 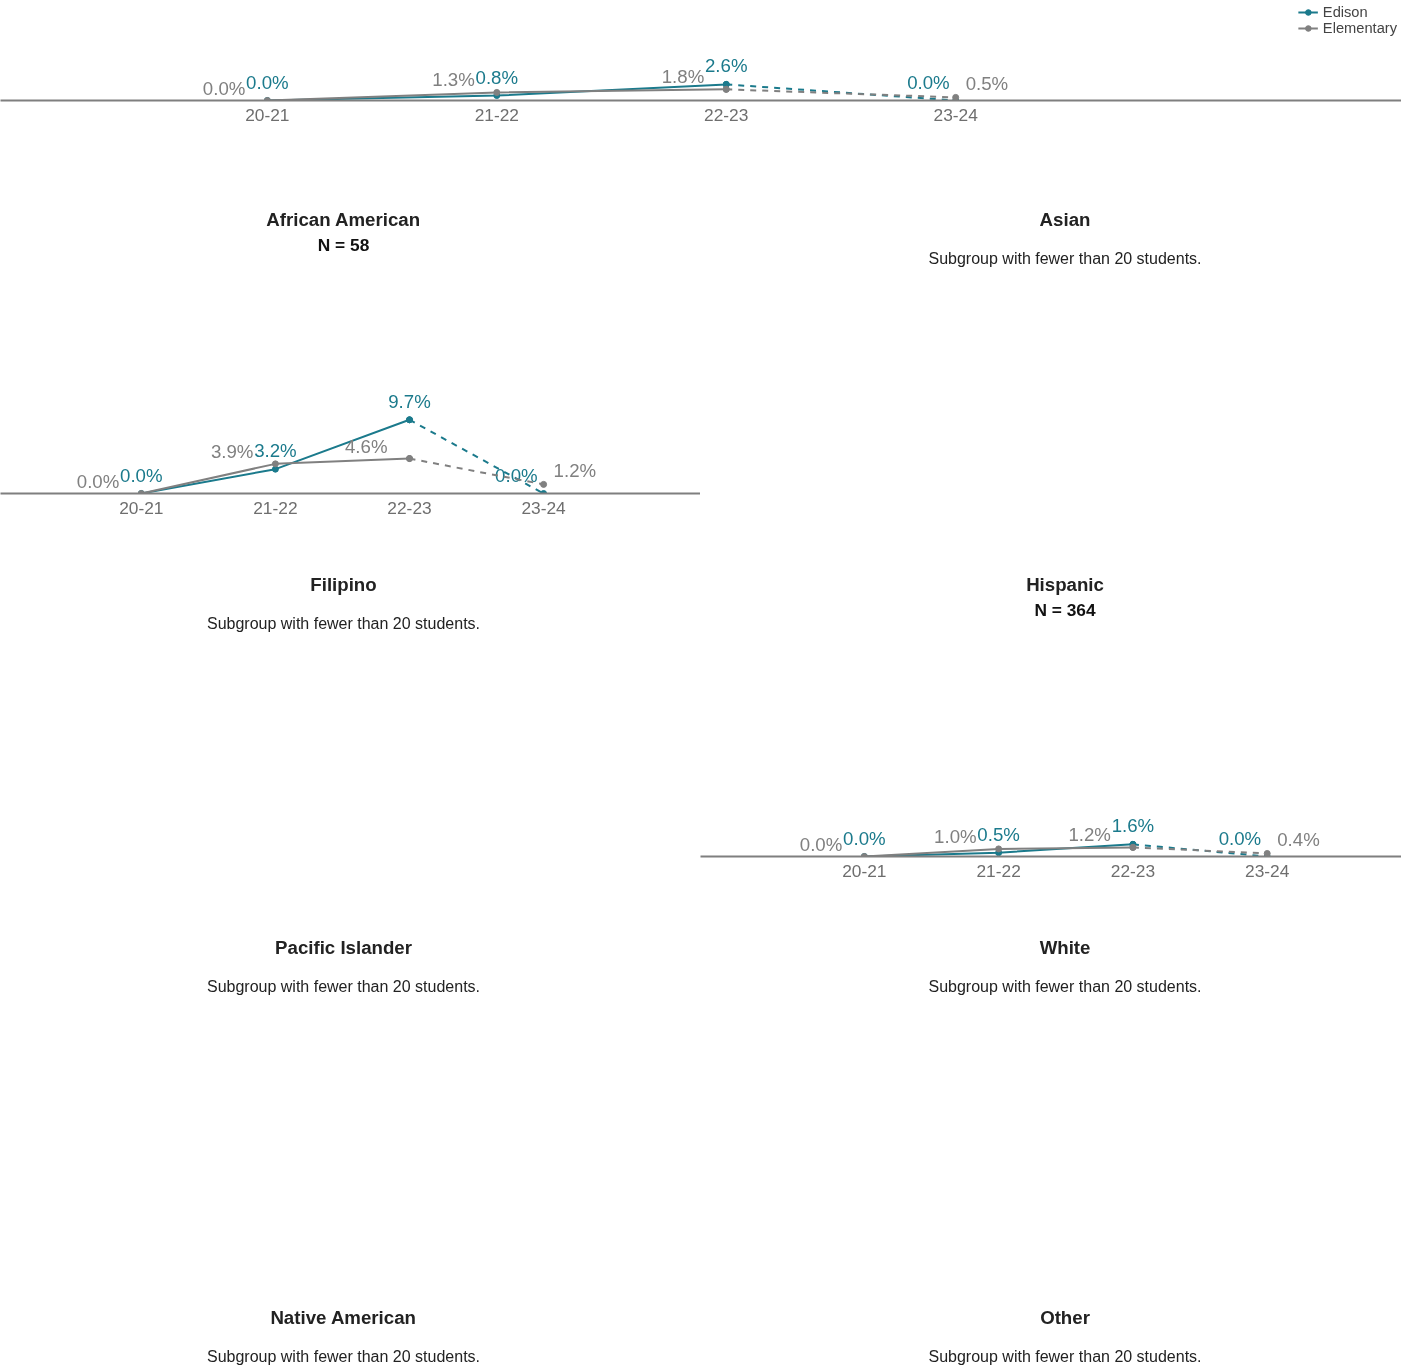 What do you see at coordinates (453, 80) in the screenshot?
I see `data-label: 1.3%` at bounding box center [453, 80].